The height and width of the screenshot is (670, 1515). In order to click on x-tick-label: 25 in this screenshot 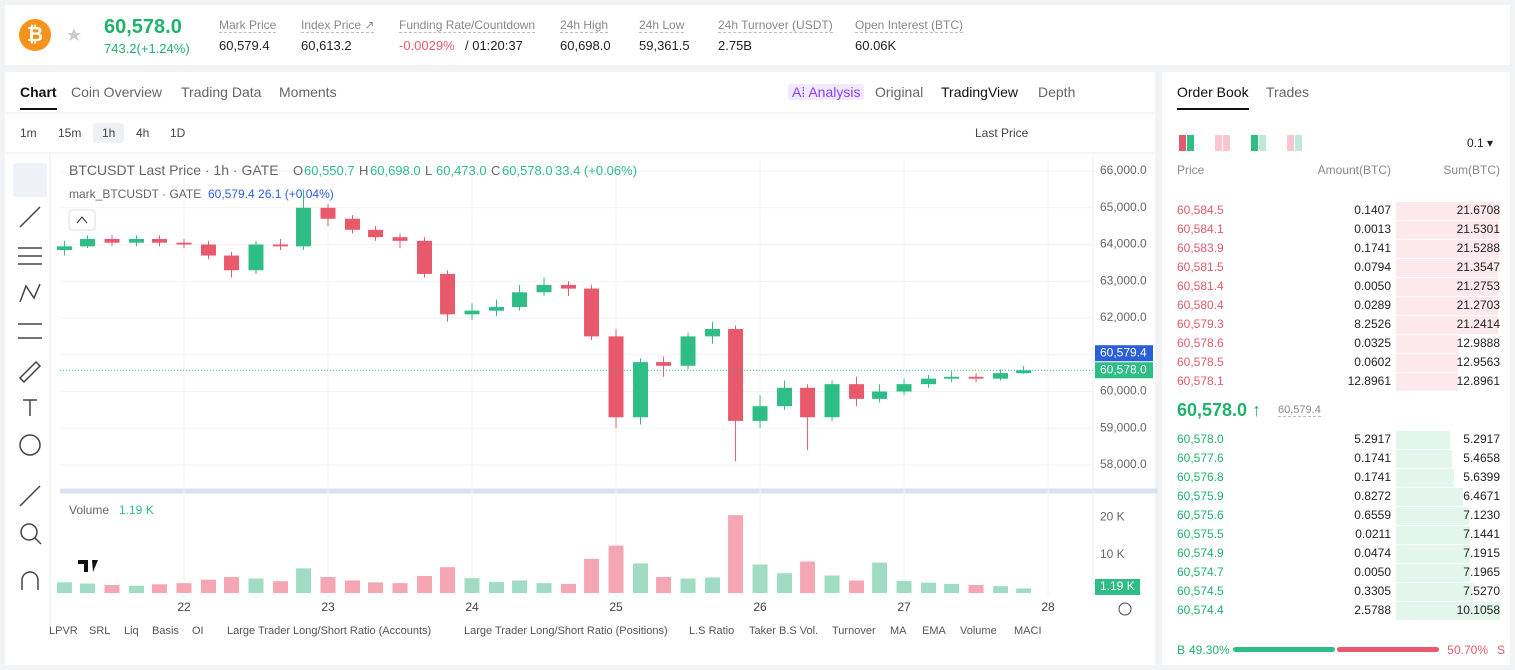, I will do `click(616, 607)`.